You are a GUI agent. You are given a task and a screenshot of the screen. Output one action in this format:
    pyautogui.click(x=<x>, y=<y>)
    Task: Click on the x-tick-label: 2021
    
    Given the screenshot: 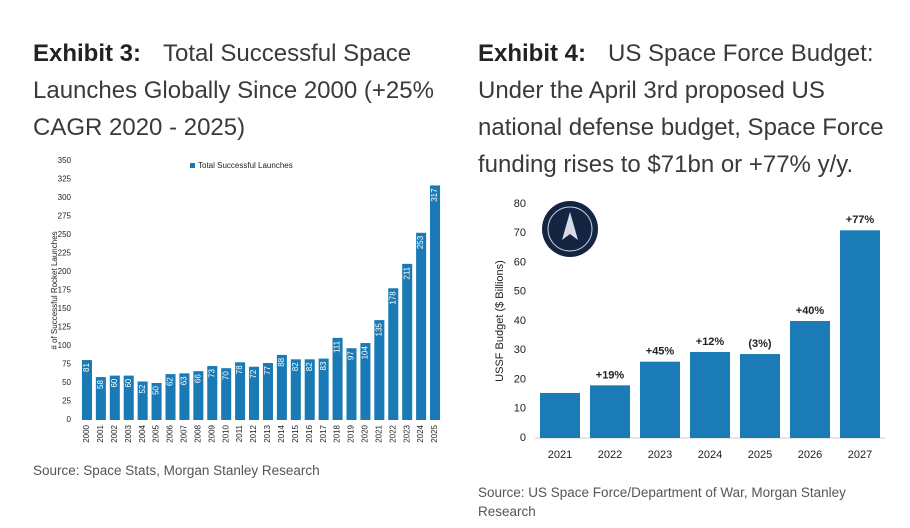 What is the action you would take?
    pyautogui.click(x=560, y=455)
    